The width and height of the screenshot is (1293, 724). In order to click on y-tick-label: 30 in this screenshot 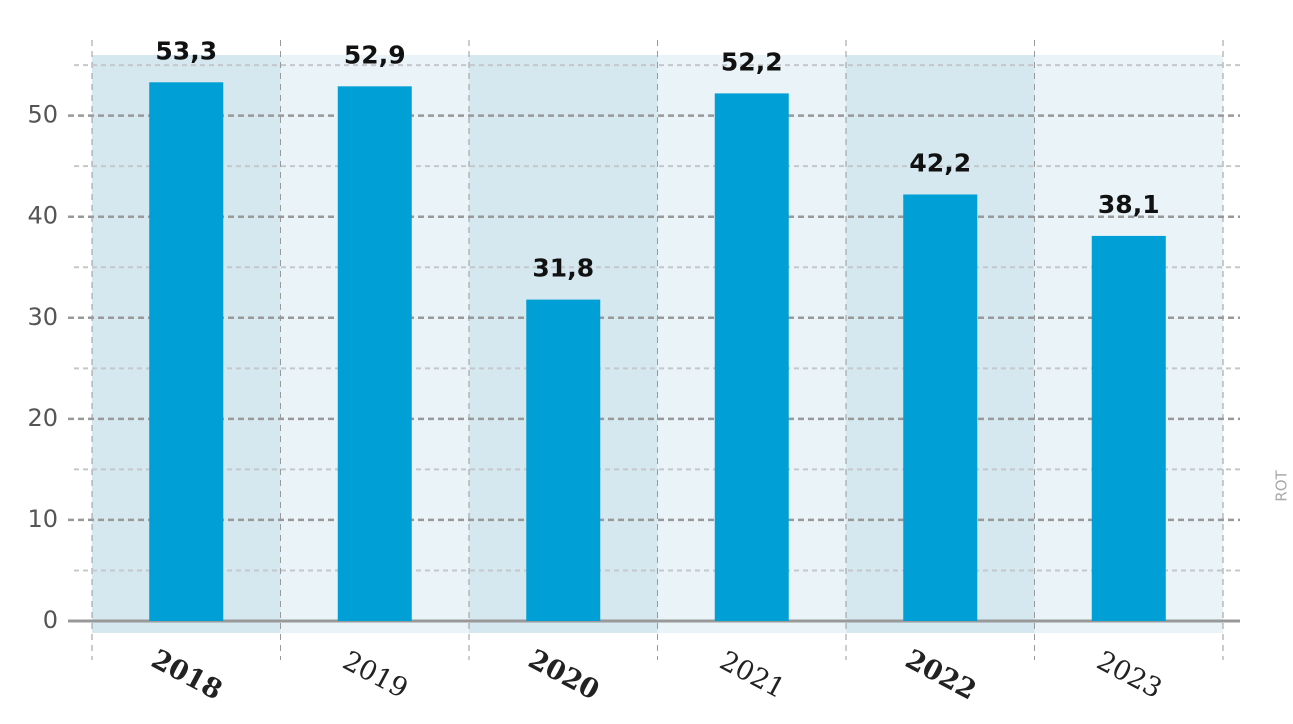, I will do `click(42, 317)`.